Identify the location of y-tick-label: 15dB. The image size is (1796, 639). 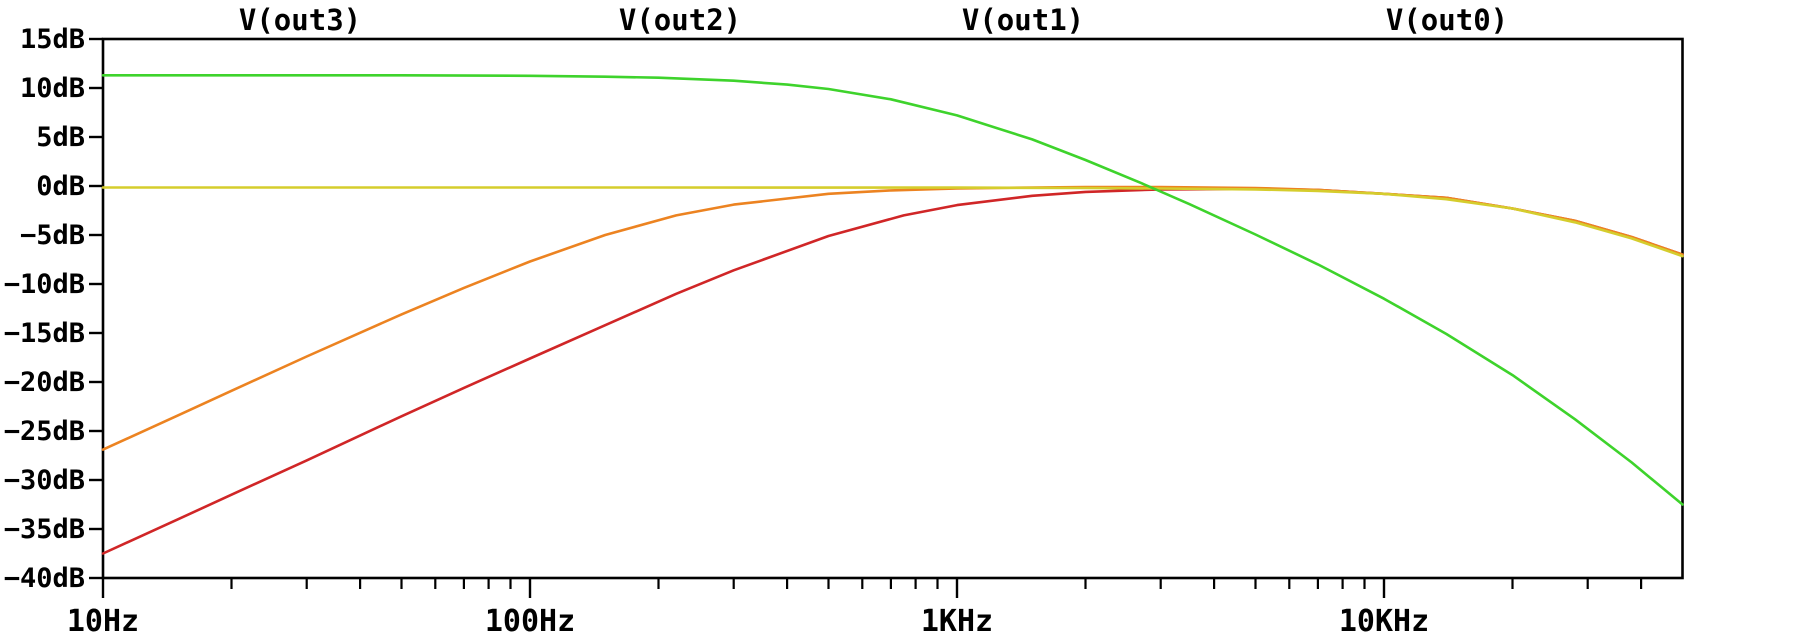
(52, 39).